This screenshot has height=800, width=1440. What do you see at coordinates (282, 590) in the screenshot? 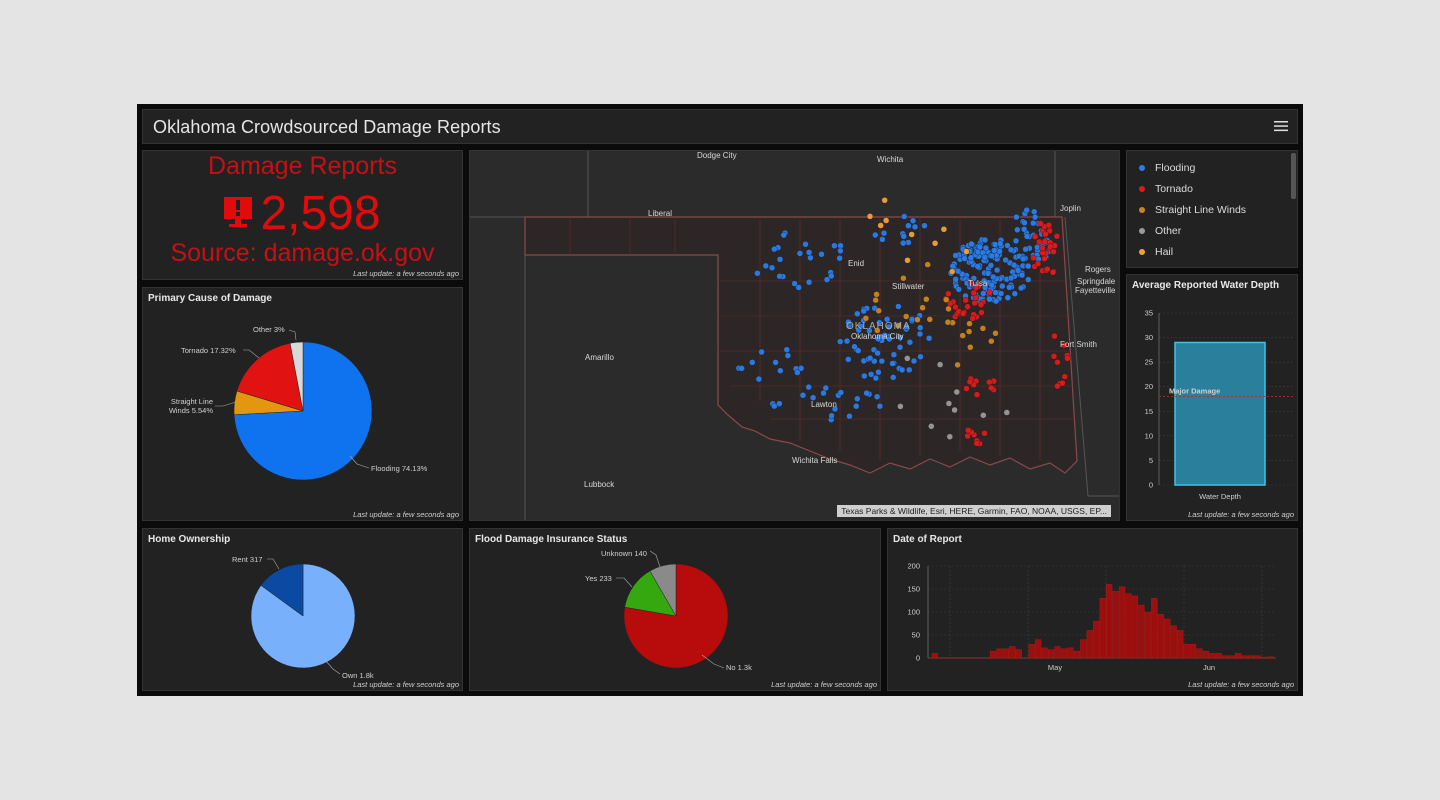
I see `pie-slice-rent` at bounding box center [282, 590].